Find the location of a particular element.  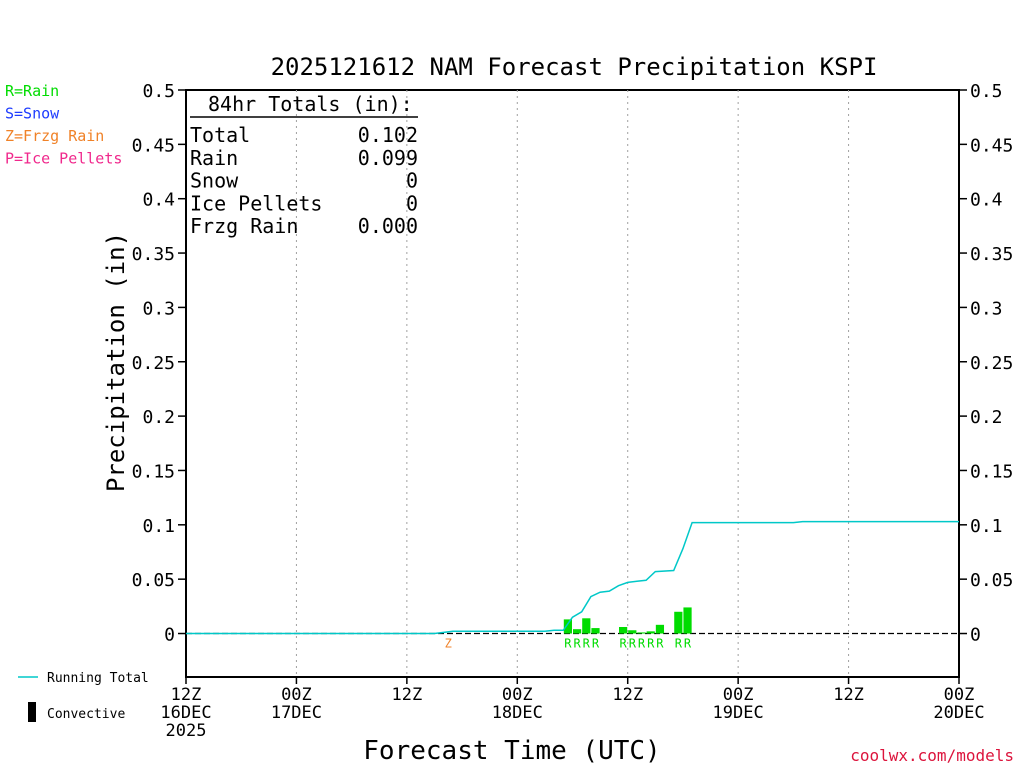

y-tick-label-left: 0.2 is located at coordinates (158, 417).